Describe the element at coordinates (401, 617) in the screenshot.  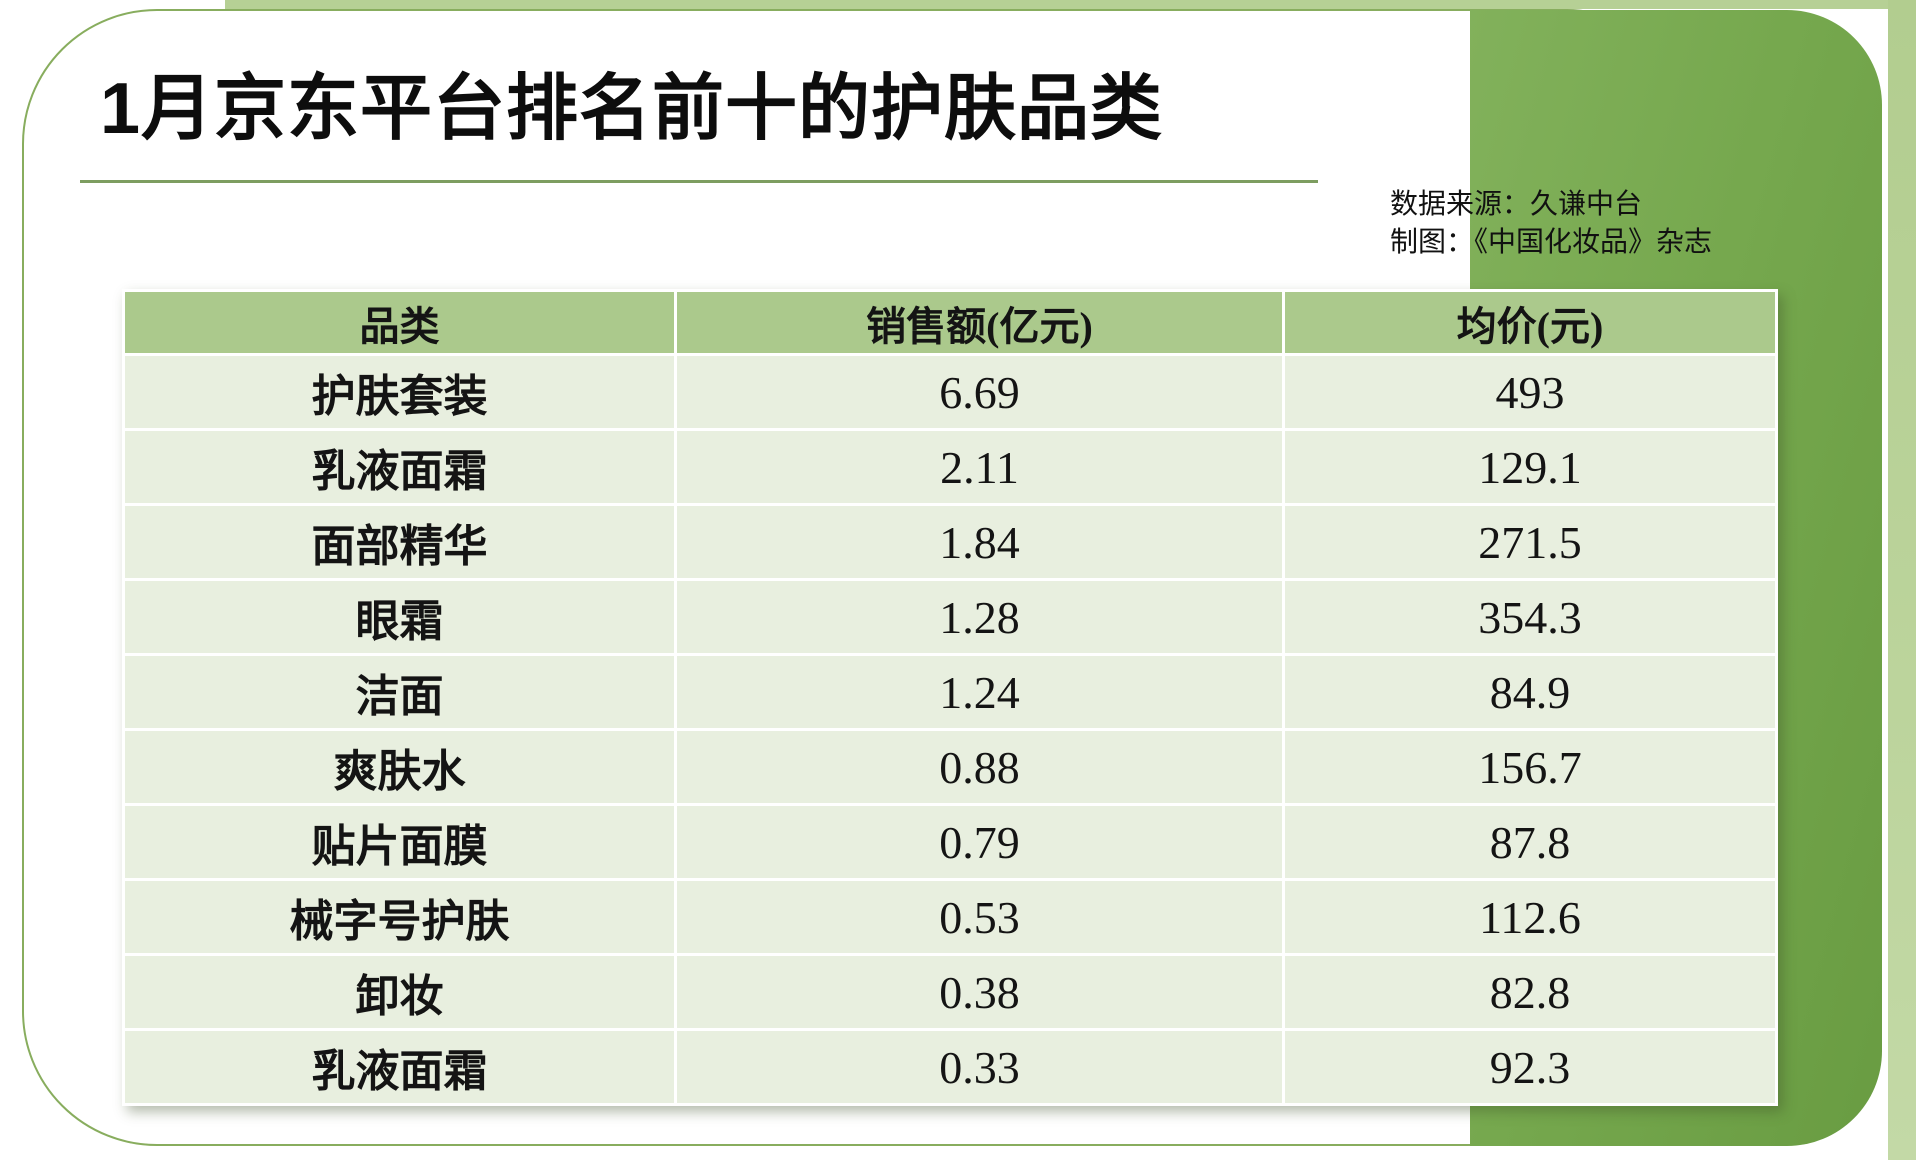
I see `category-cell: 眼霜` at that location.